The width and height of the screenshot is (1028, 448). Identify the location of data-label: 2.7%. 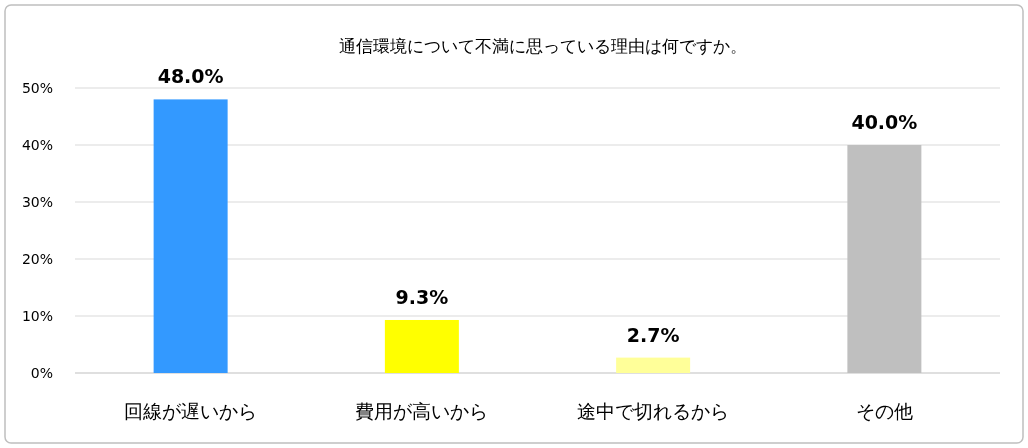
(653, 334).